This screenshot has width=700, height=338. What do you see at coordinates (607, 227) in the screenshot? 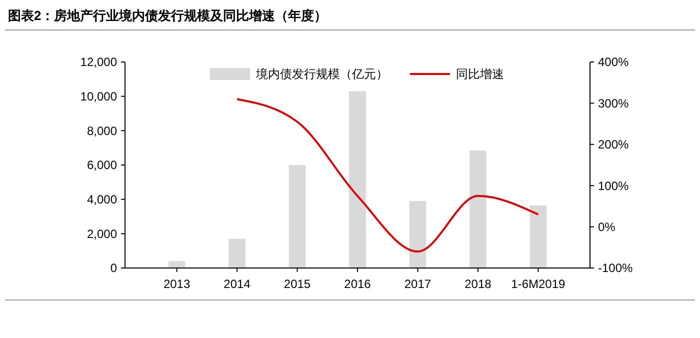
I see `y2-tick-label: 0%` at bounding box center [607, 227].